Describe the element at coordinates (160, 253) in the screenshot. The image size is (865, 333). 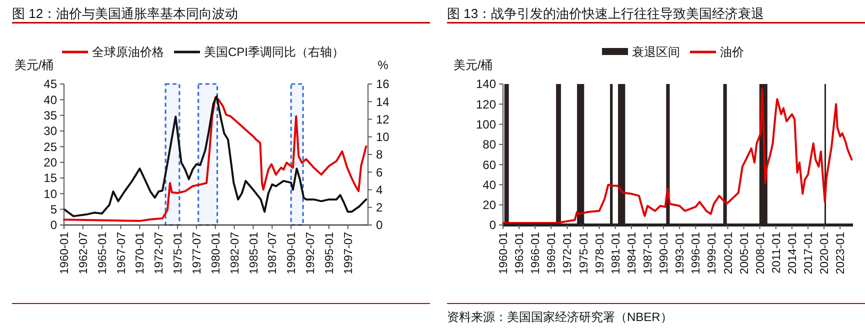
I see `x-tick-label: 1972-07` at that location.